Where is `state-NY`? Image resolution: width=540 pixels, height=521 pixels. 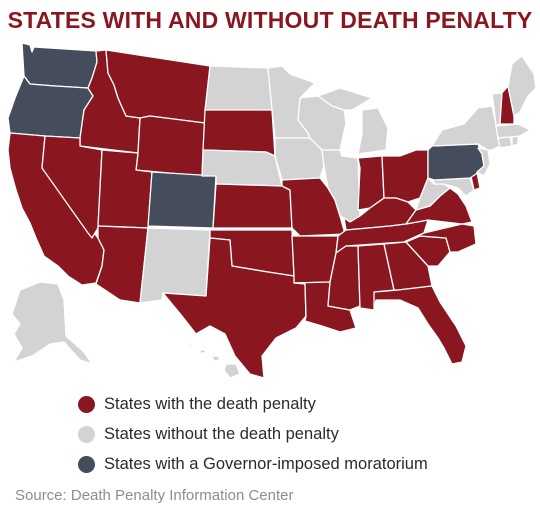 state-NY is located at coordinates (468, 128).